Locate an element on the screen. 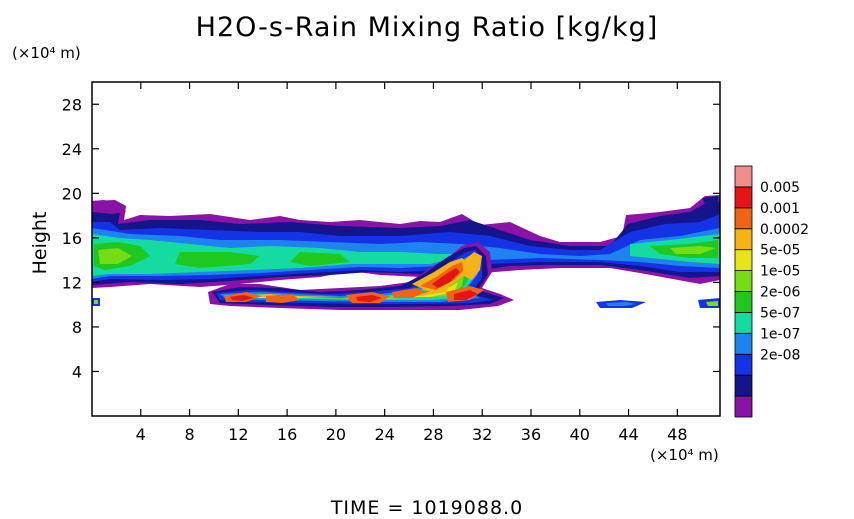 The image size is (854, 519). chart-title: H2O-s-Rain Mixing Ratio [kg/kg] is located at coordinates (427, 27).